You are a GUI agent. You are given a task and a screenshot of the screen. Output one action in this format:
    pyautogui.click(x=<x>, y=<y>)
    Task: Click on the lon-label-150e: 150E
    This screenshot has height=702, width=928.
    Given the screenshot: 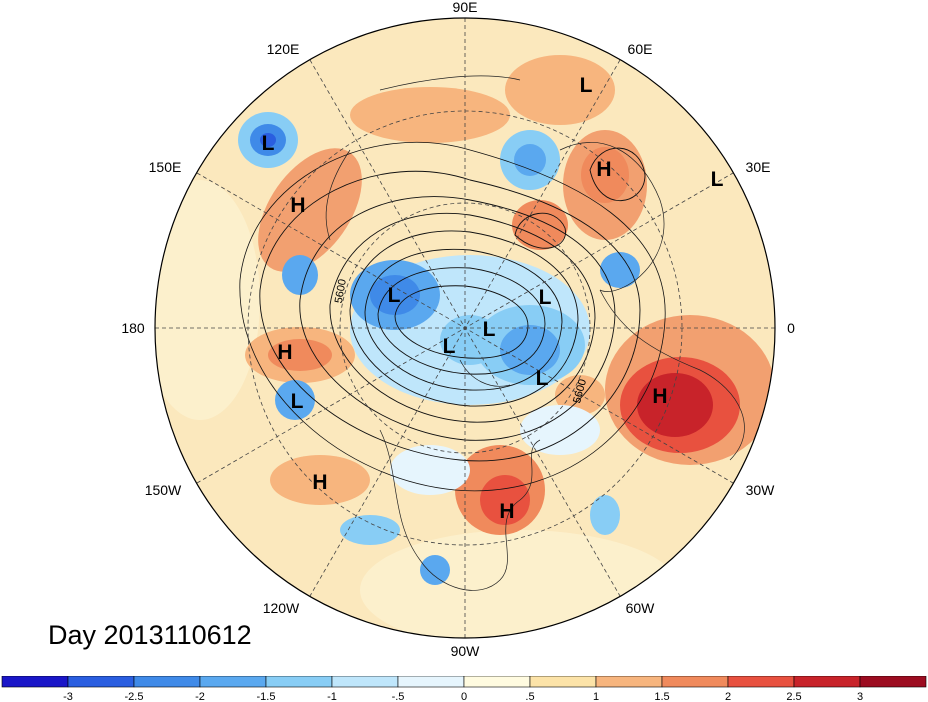 What is the action you would take?
    pyautogui.click(x=165, y=167)
    